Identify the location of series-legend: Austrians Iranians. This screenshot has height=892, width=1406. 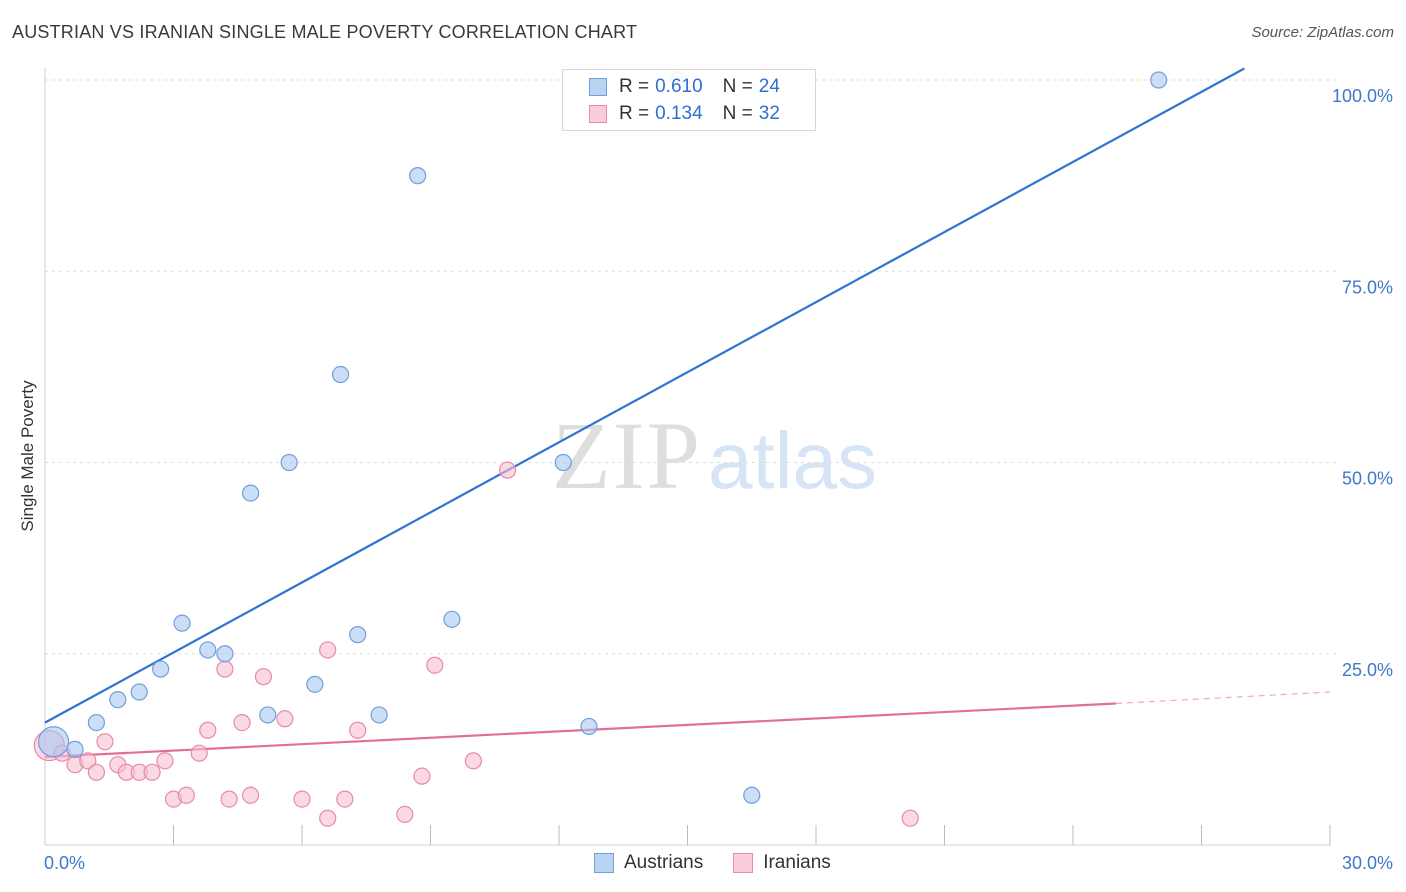
(727, 863).